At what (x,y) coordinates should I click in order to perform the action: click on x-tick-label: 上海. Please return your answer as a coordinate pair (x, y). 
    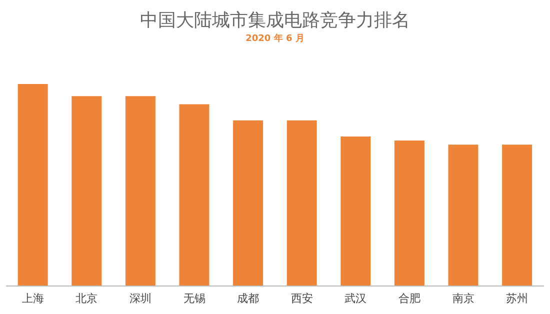
    Looking at the image, I should click on (33, 298).